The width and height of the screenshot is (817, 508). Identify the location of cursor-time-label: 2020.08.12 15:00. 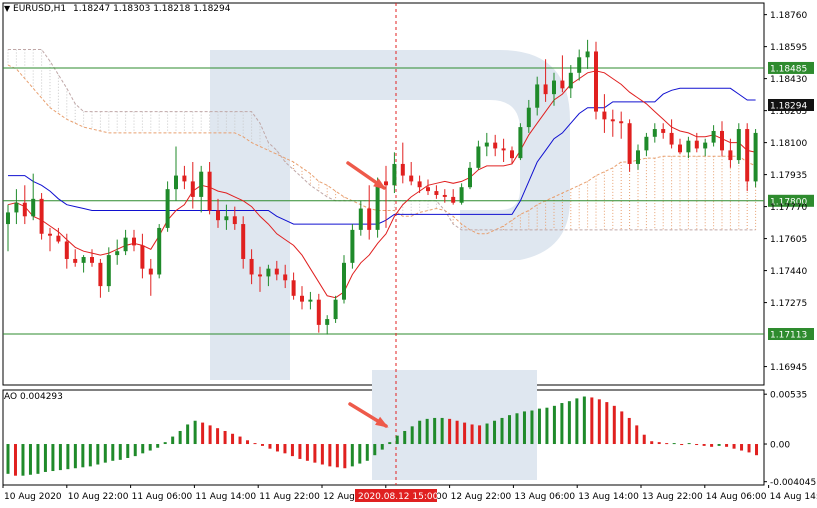
(398, 497).